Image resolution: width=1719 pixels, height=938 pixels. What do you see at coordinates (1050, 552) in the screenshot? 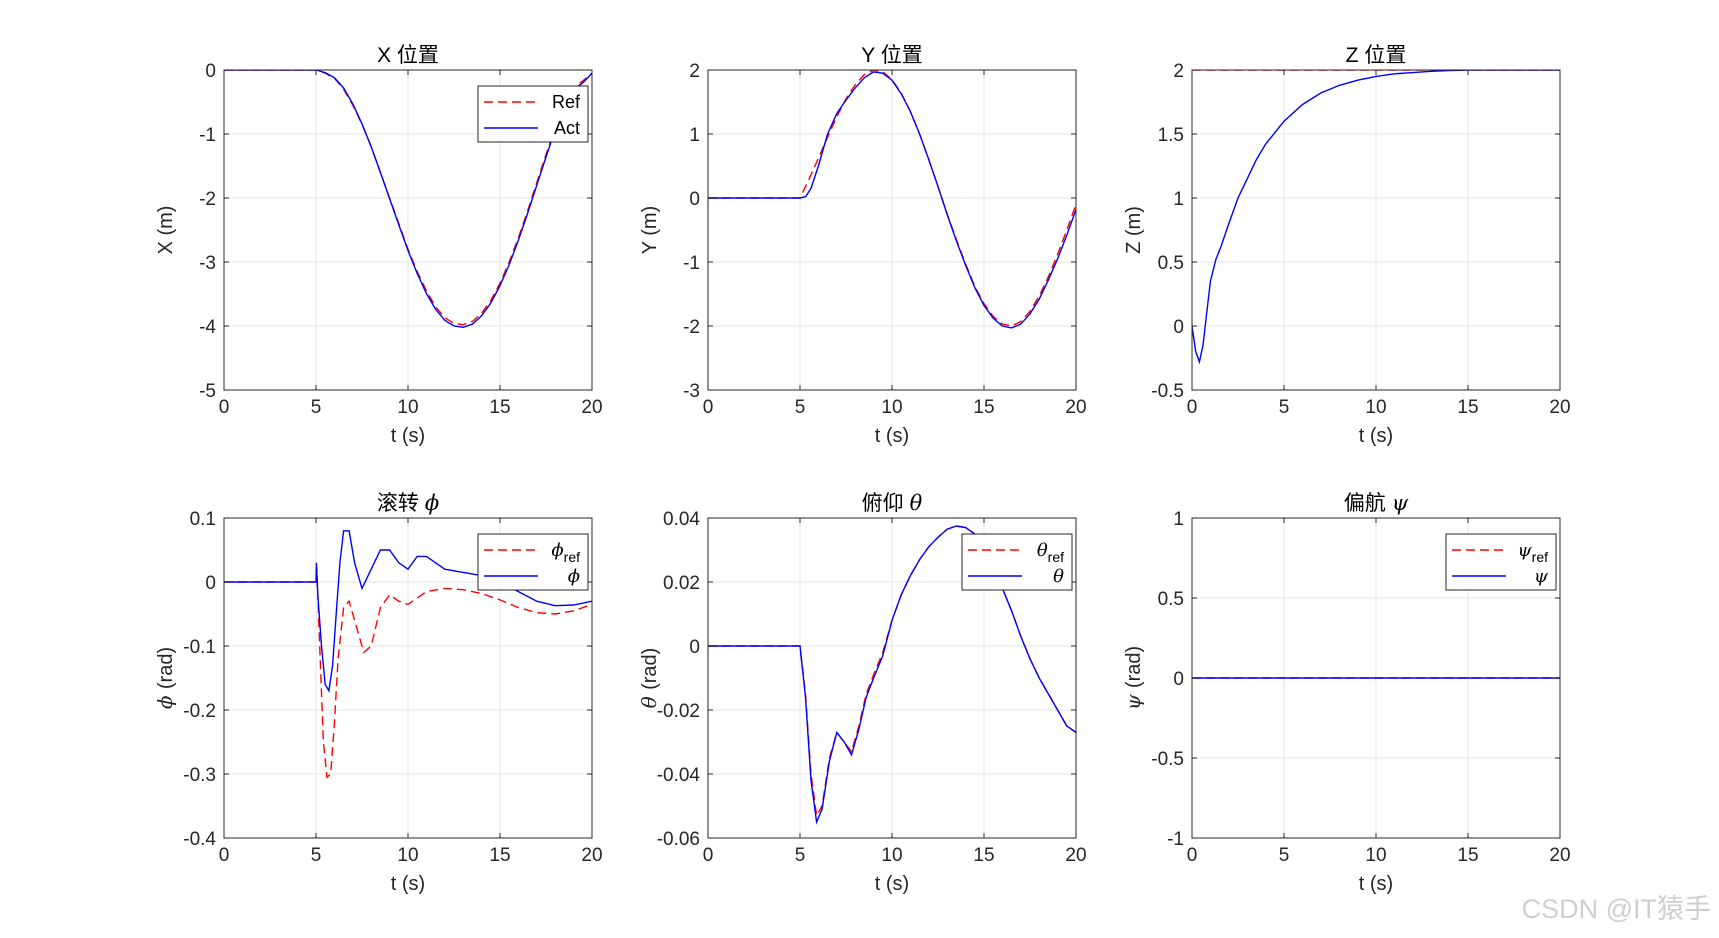
I see `legend-label: θref` at bounding box center [1050, 552].